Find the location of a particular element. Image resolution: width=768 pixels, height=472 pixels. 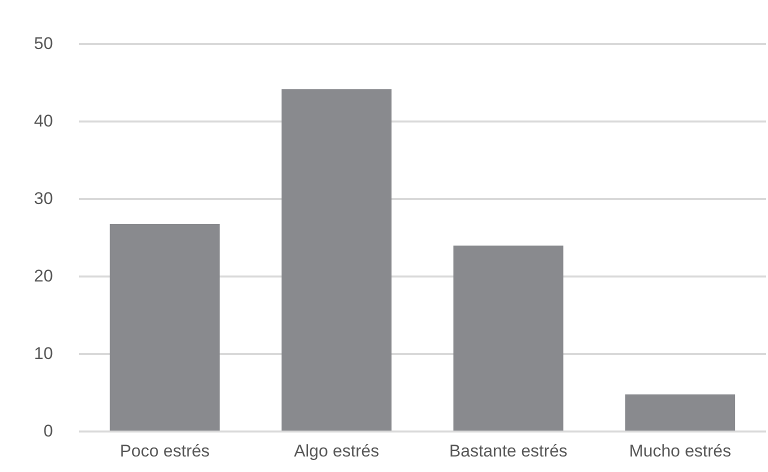

y-tick-label: 40 is located at coordinates (43, 120).